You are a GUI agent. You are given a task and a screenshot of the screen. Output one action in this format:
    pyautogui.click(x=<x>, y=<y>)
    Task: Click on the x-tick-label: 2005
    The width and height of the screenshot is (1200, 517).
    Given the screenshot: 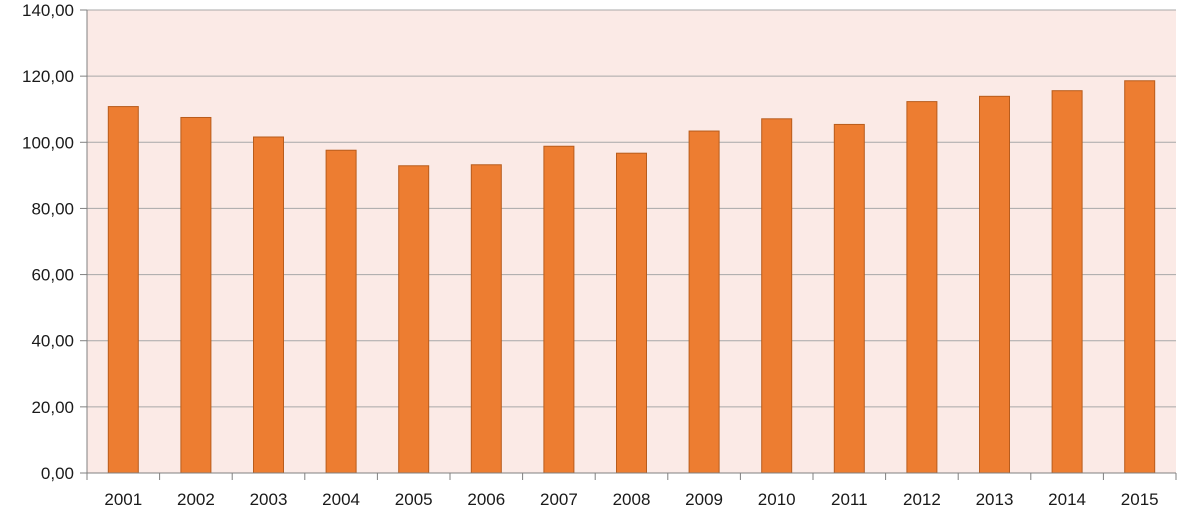 What is the action you would take?
    pyautogui.click(x=414, y=499)
    